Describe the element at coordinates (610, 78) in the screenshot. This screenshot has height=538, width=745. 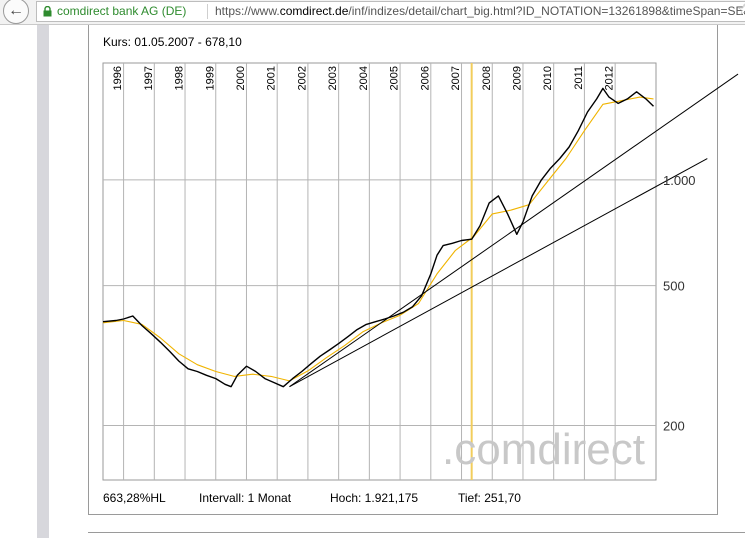
I see `x-tick-label: 2012` at that location.